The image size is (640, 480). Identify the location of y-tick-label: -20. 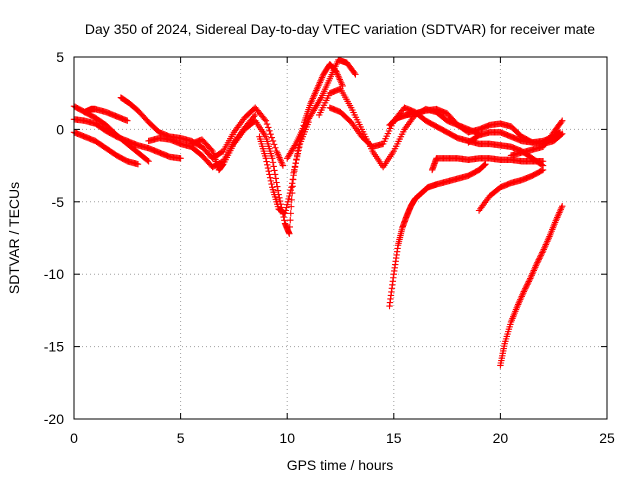
(54, 419).